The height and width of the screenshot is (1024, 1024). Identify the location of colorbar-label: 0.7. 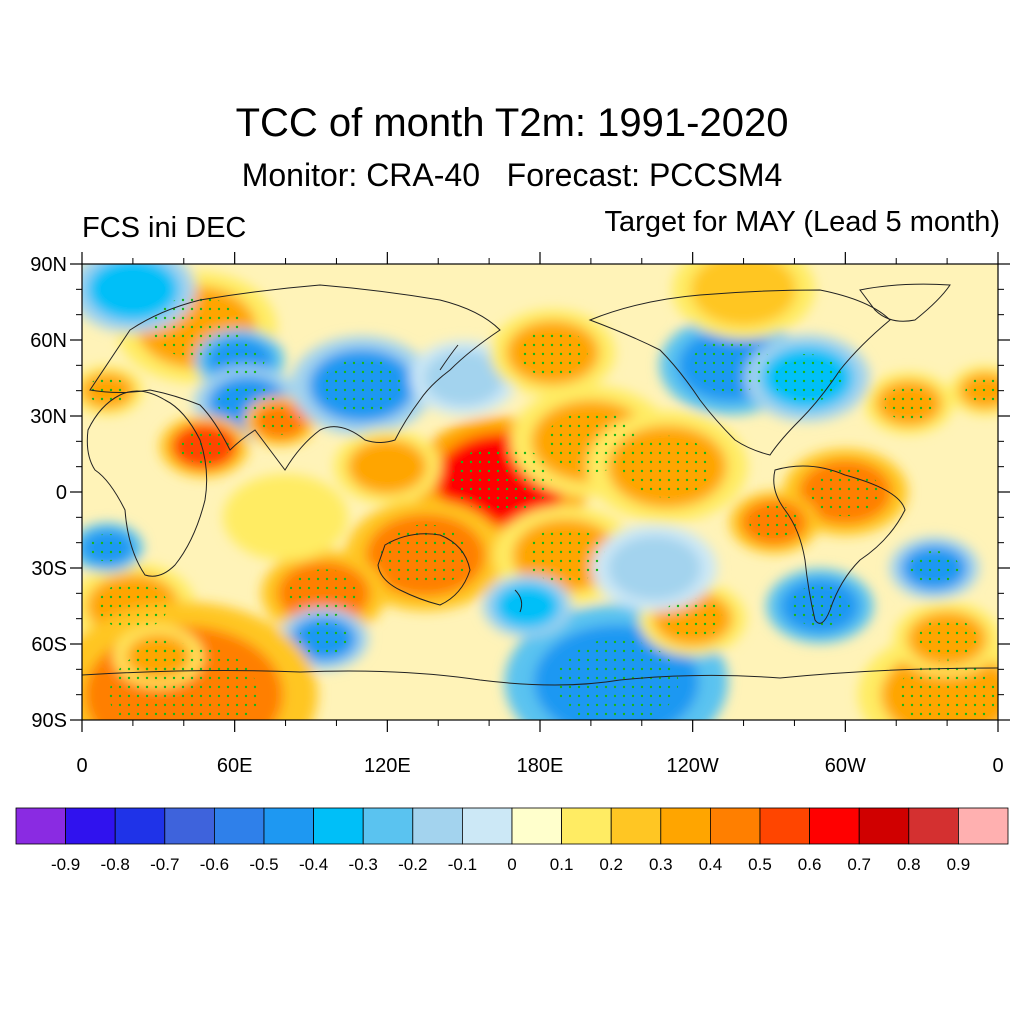
(859, 864).